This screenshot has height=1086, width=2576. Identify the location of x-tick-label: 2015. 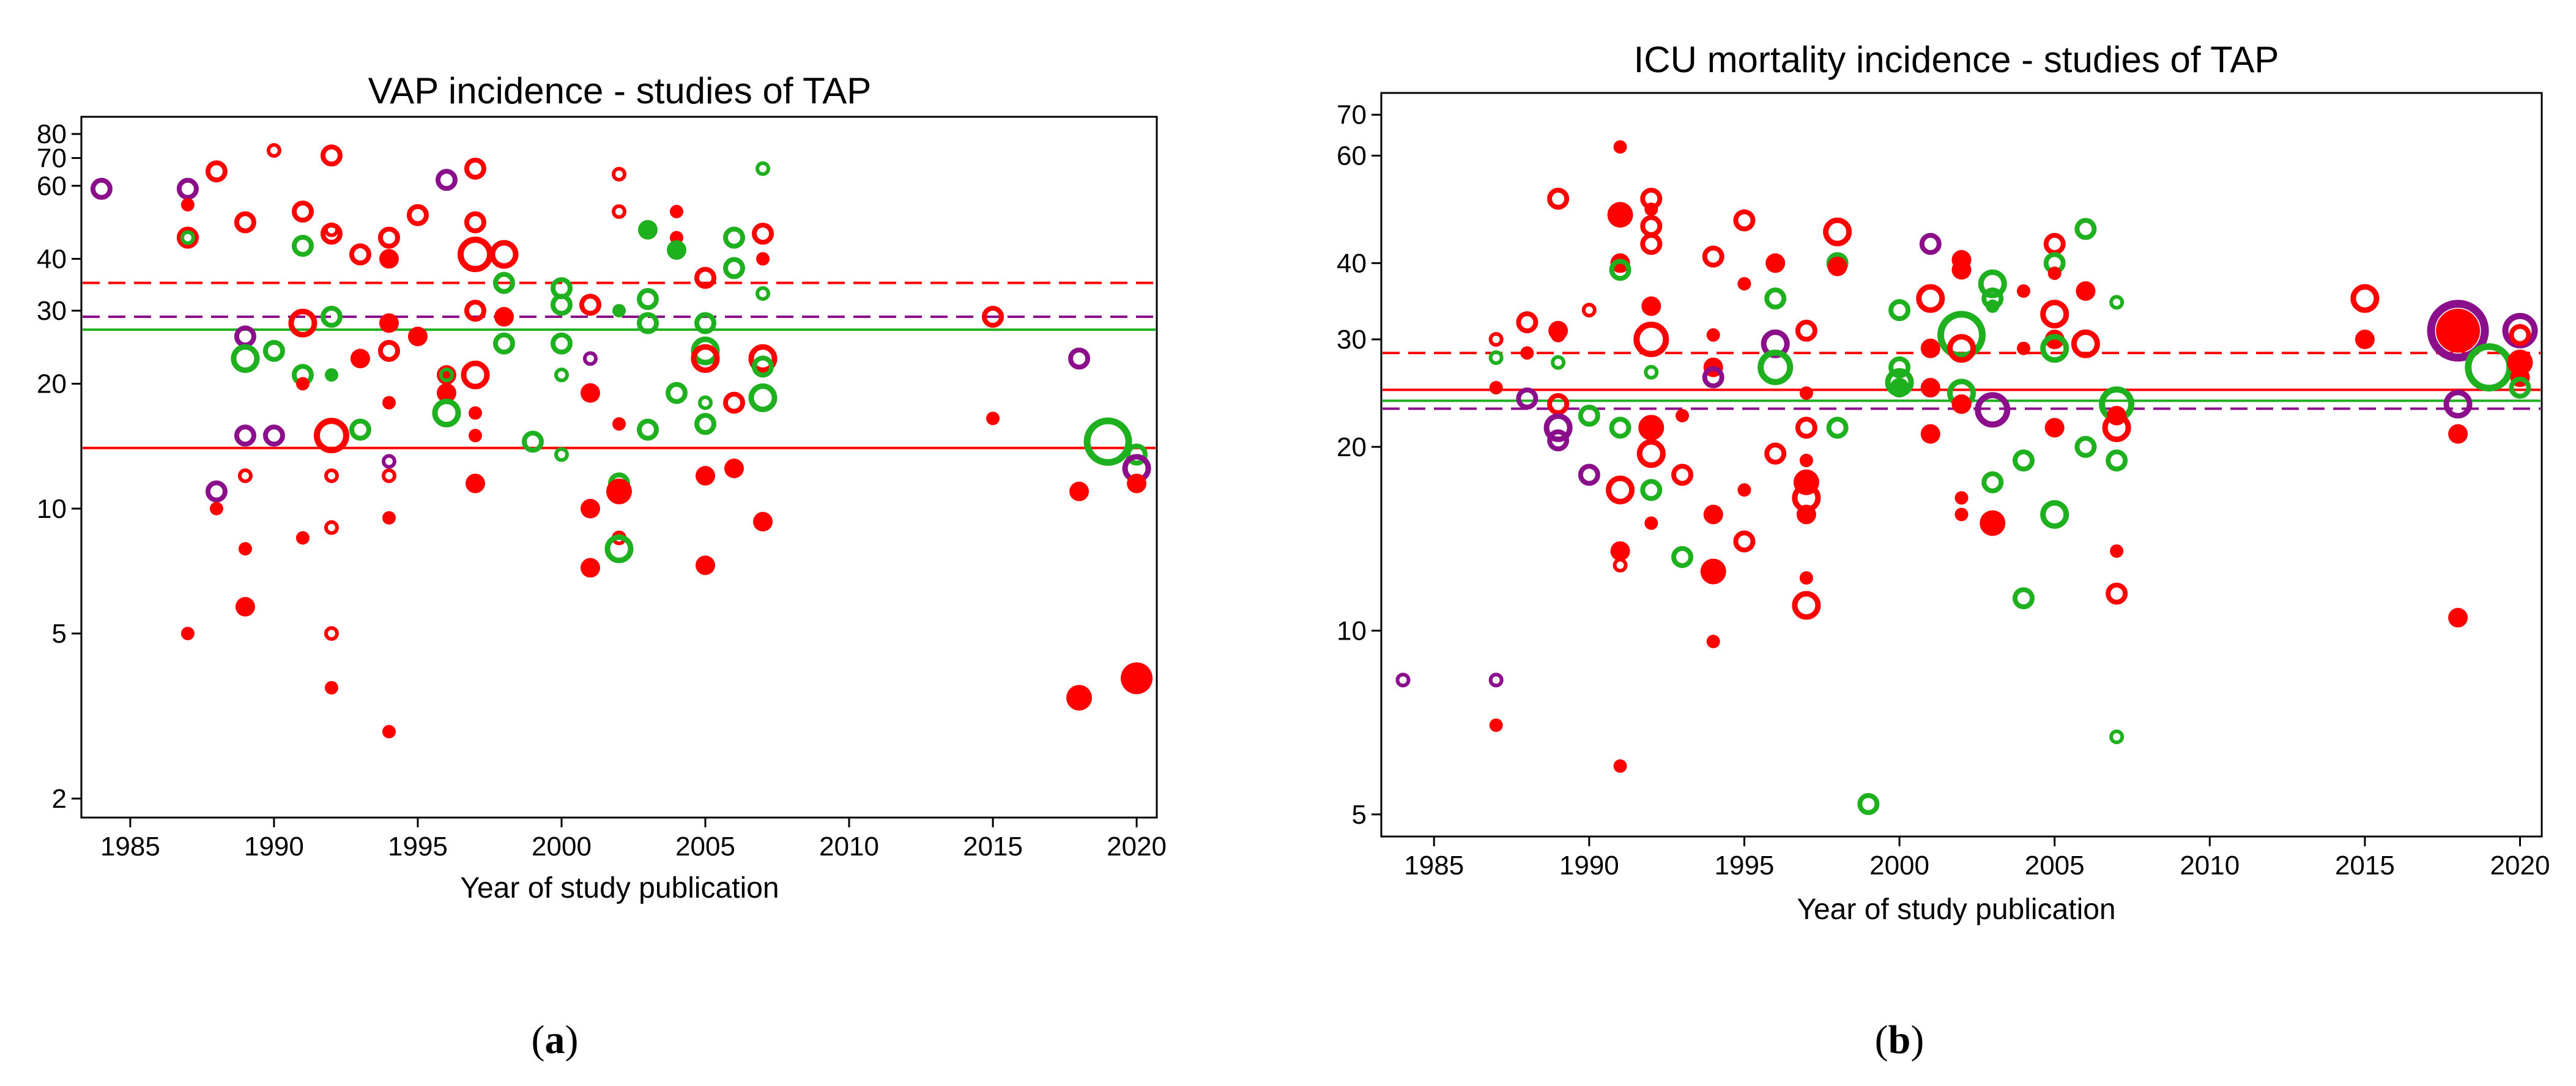
(993, 847).